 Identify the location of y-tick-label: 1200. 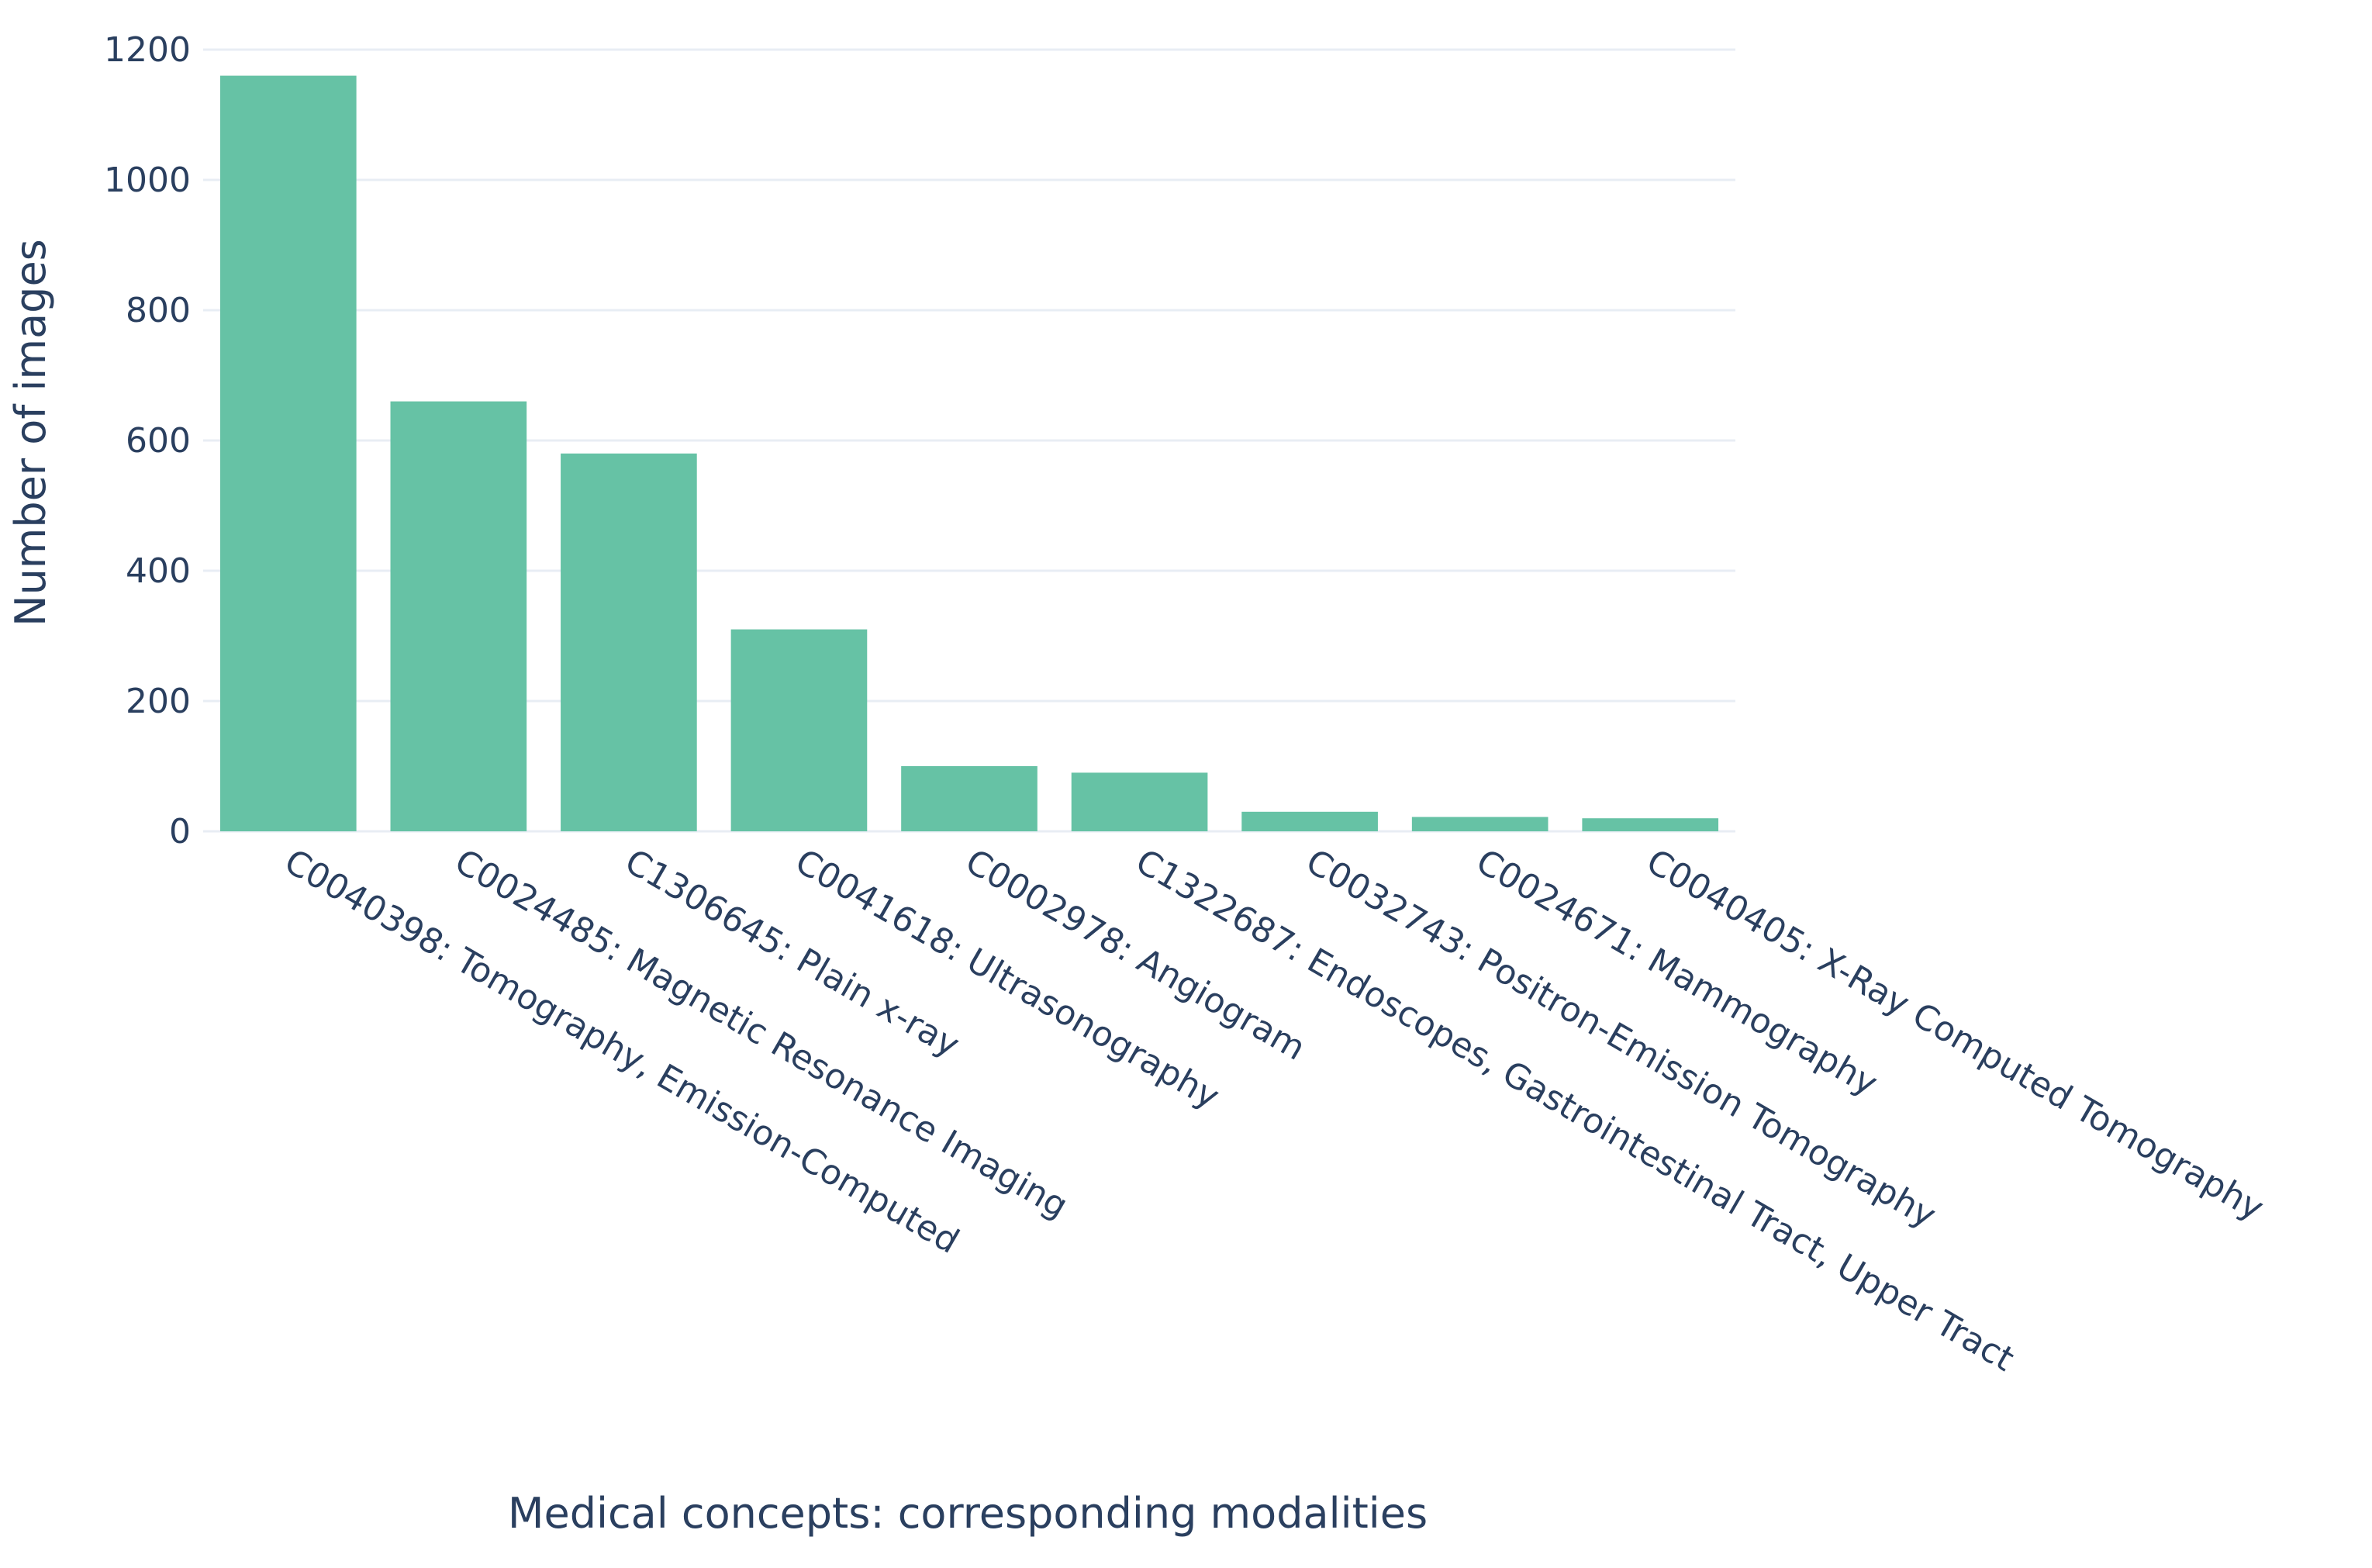
(147, 50).